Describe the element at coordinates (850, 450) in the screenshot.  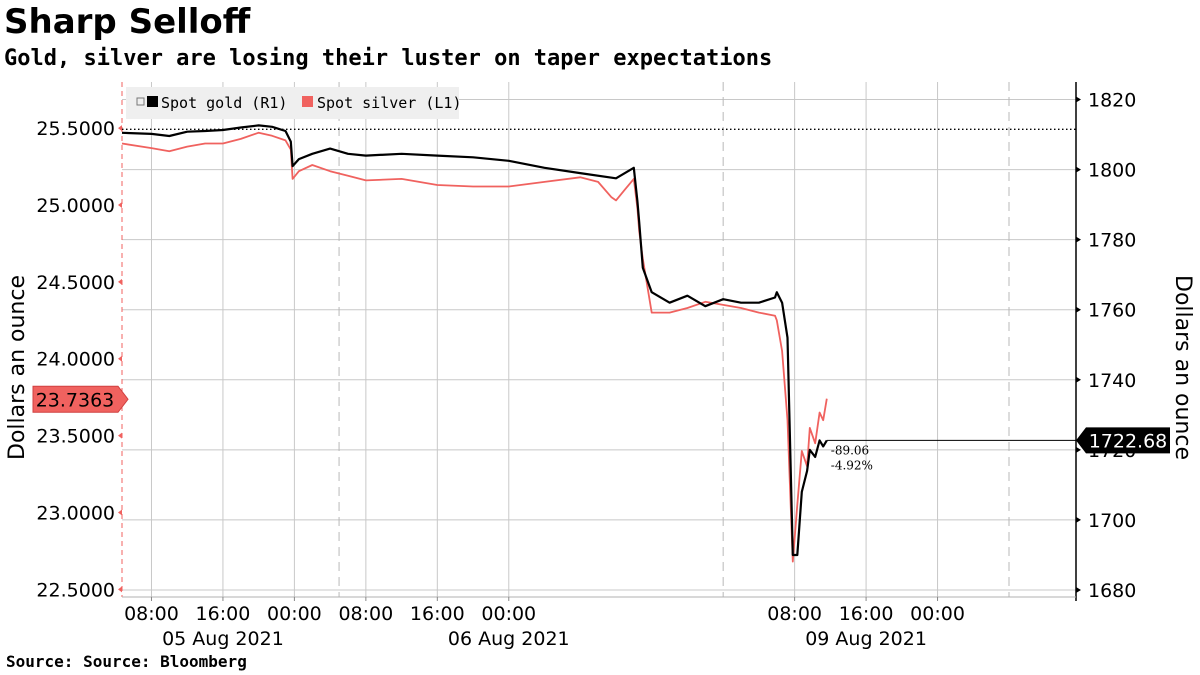
I see `change-abs-label: -89.06` at that location.